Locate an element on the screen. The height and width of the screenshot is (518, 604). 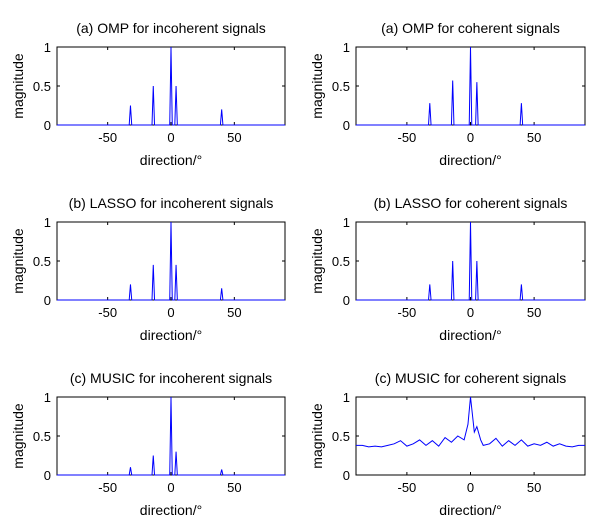
subplot-title: (b) LASSO for coherent signals is located at coordinates (471, 203).